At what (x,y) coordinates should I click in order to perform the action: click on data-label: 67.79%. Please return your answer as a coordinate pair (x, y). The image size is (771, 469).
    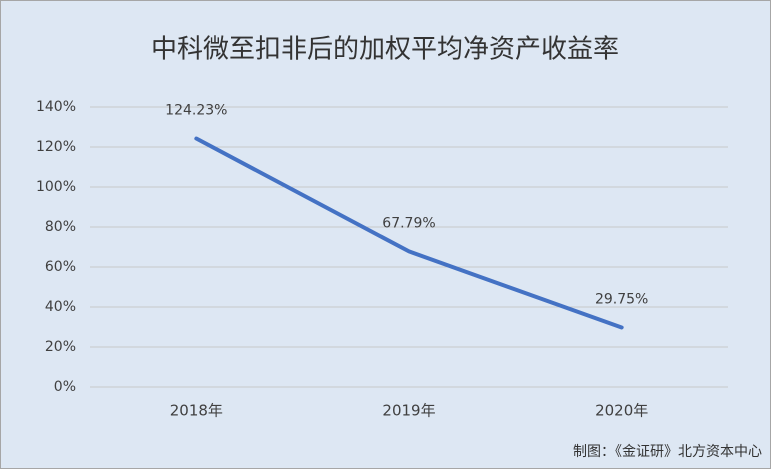
    Looking at the image, I should click on (408, 223).